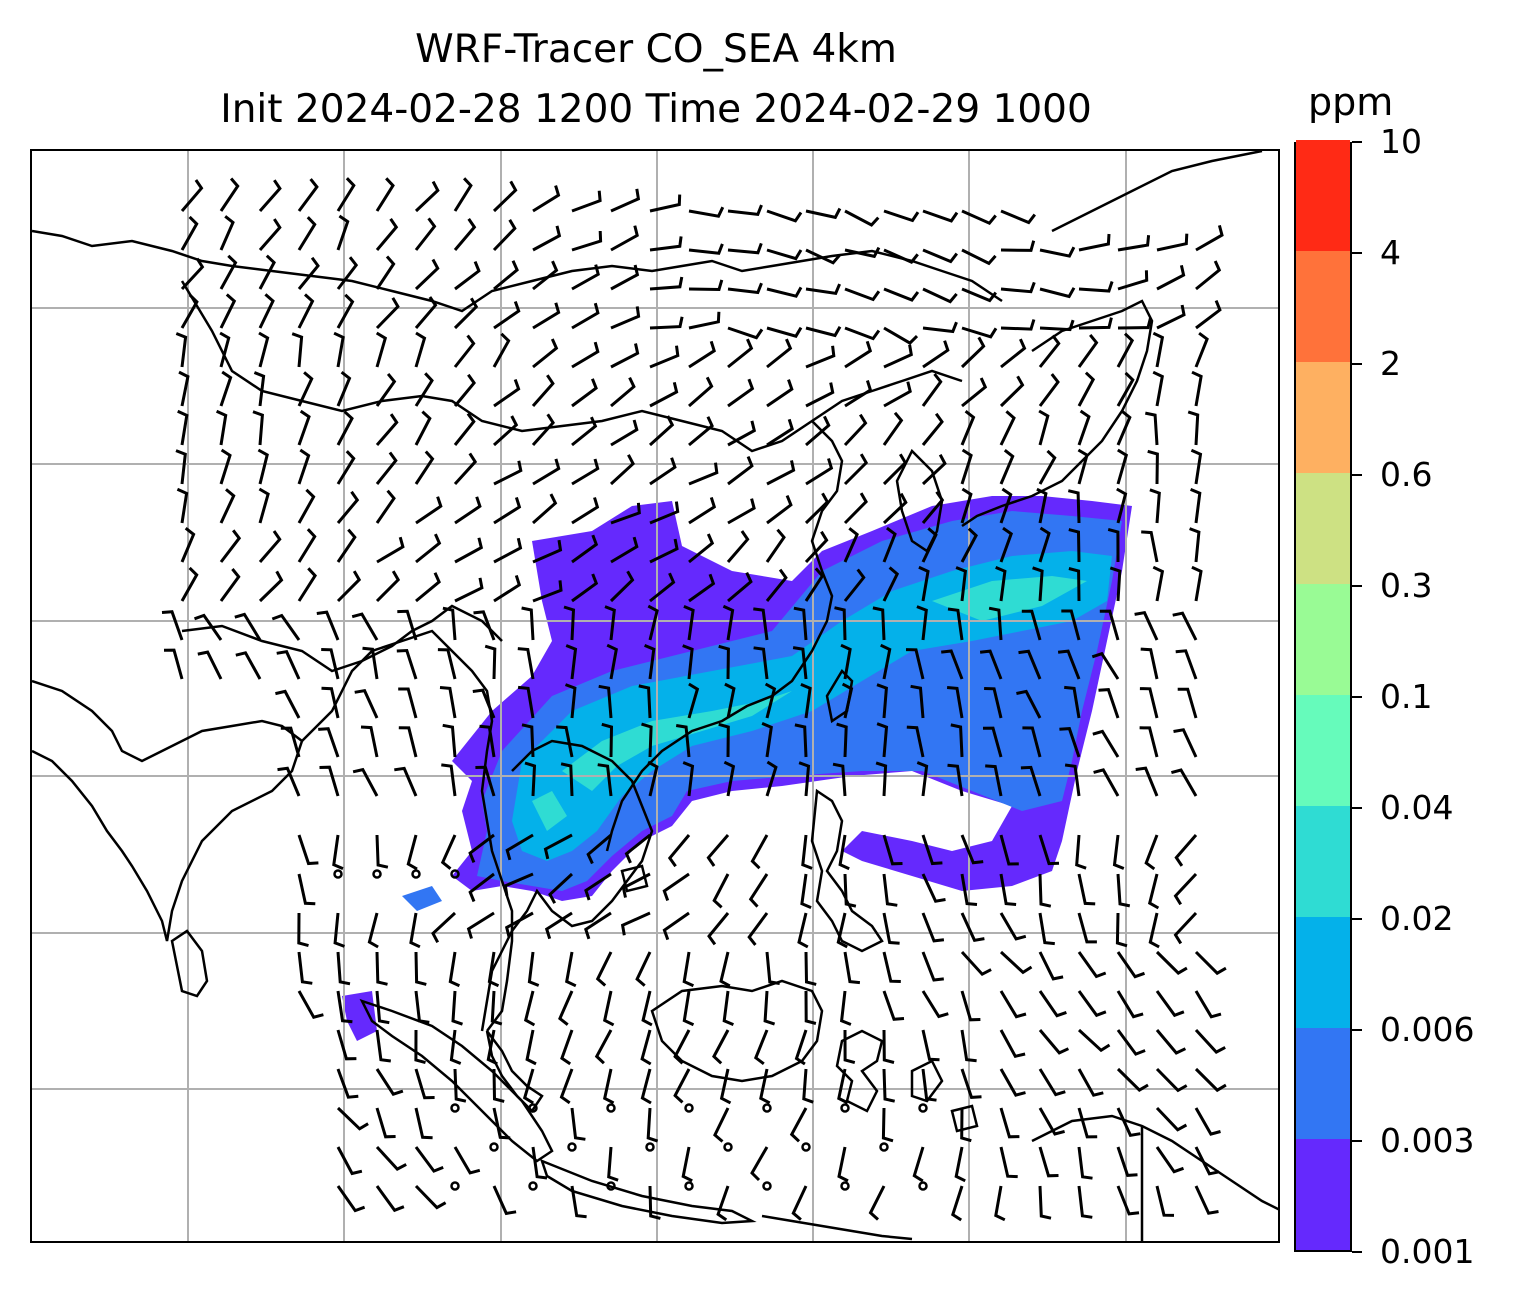 The height and width of the screenshot is (1306, 1528). I want to click on colorbar-tick-label: 0.006, so click(1427, 1029).